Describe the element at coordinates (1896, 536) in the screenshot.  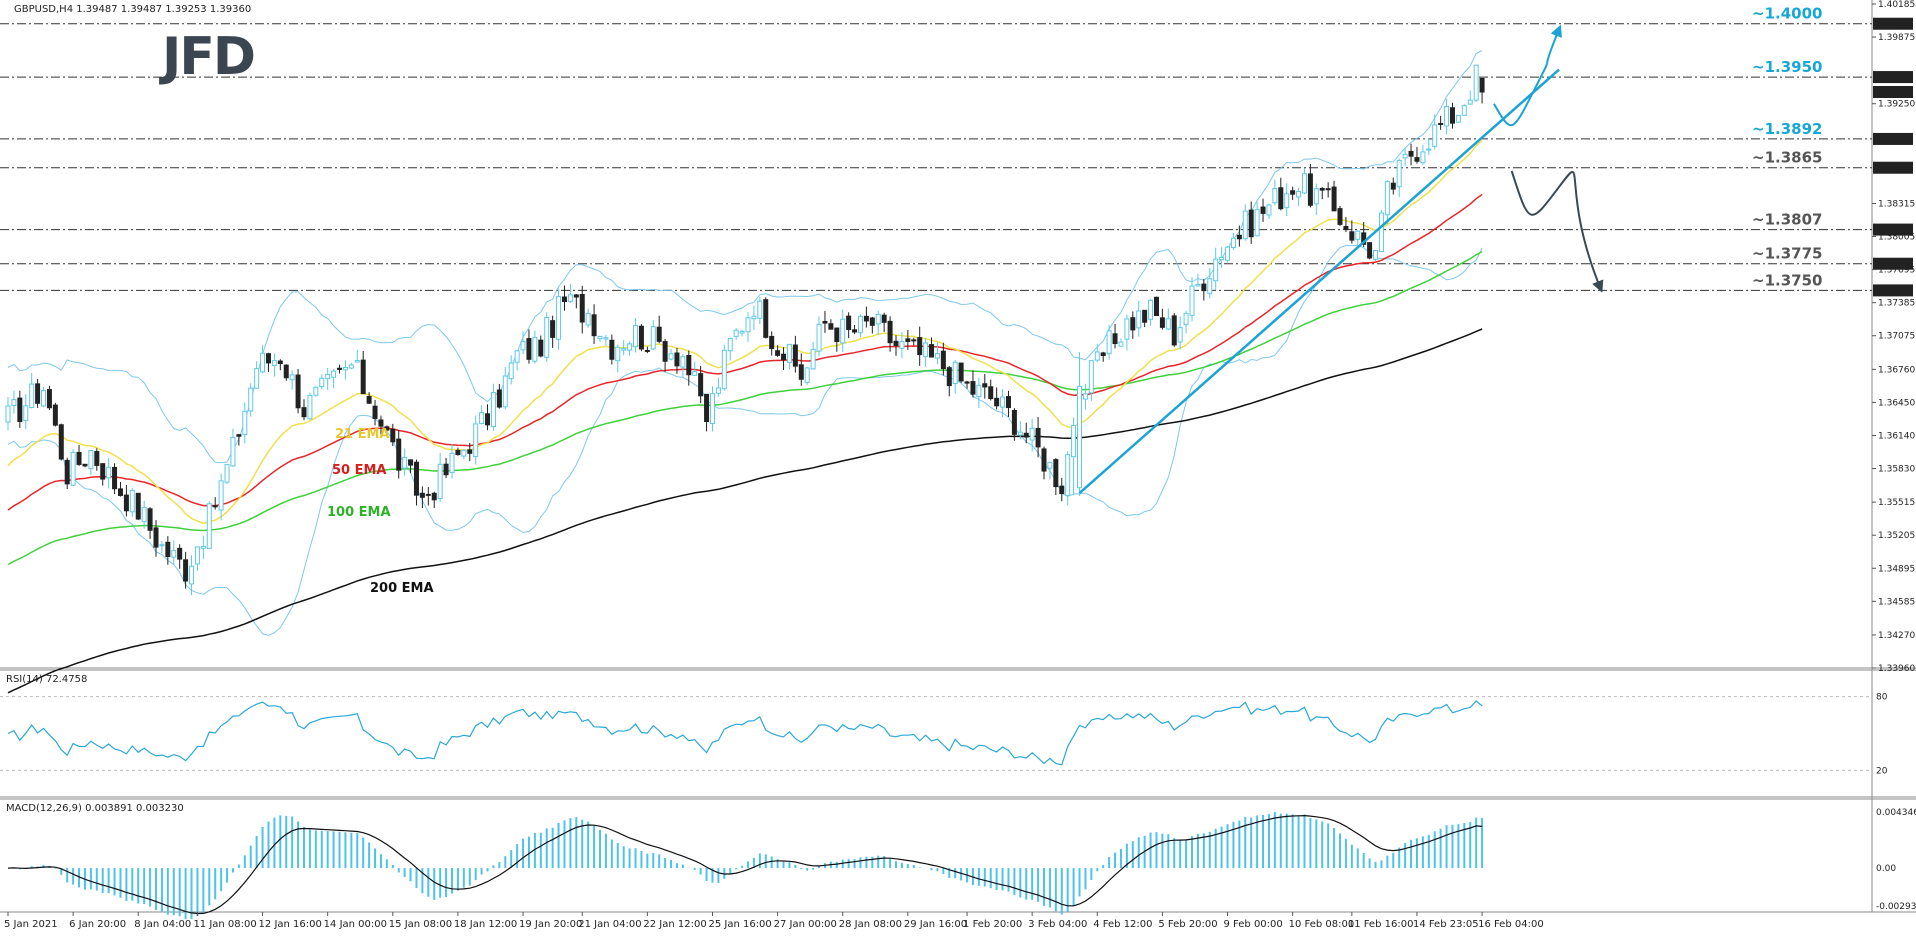
I see `price-tick-label: 1.35205` at that location.